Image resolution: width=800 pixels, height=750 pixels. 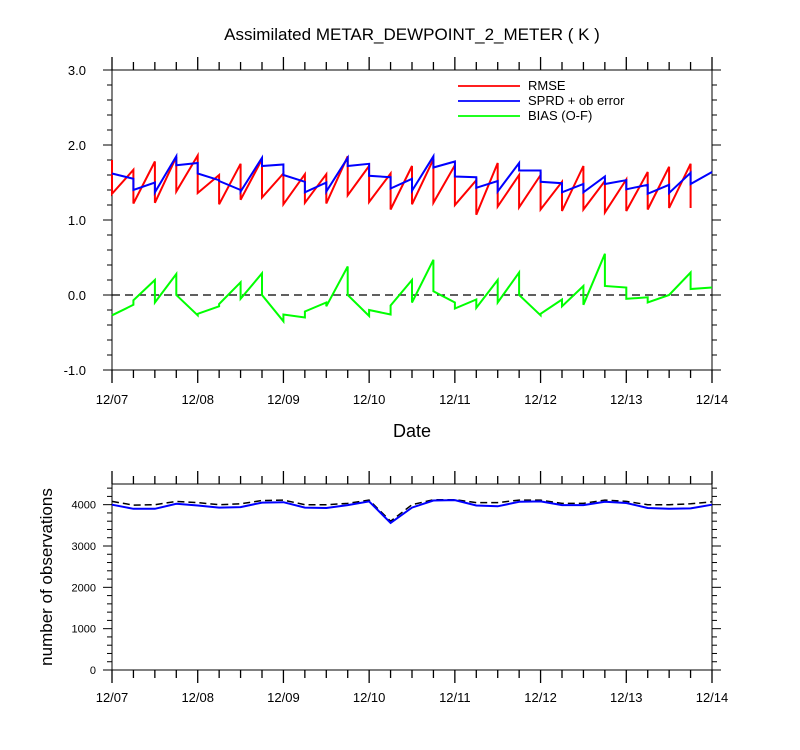 I want to click on y-tick-label: 0, so click(x=93, y=671).